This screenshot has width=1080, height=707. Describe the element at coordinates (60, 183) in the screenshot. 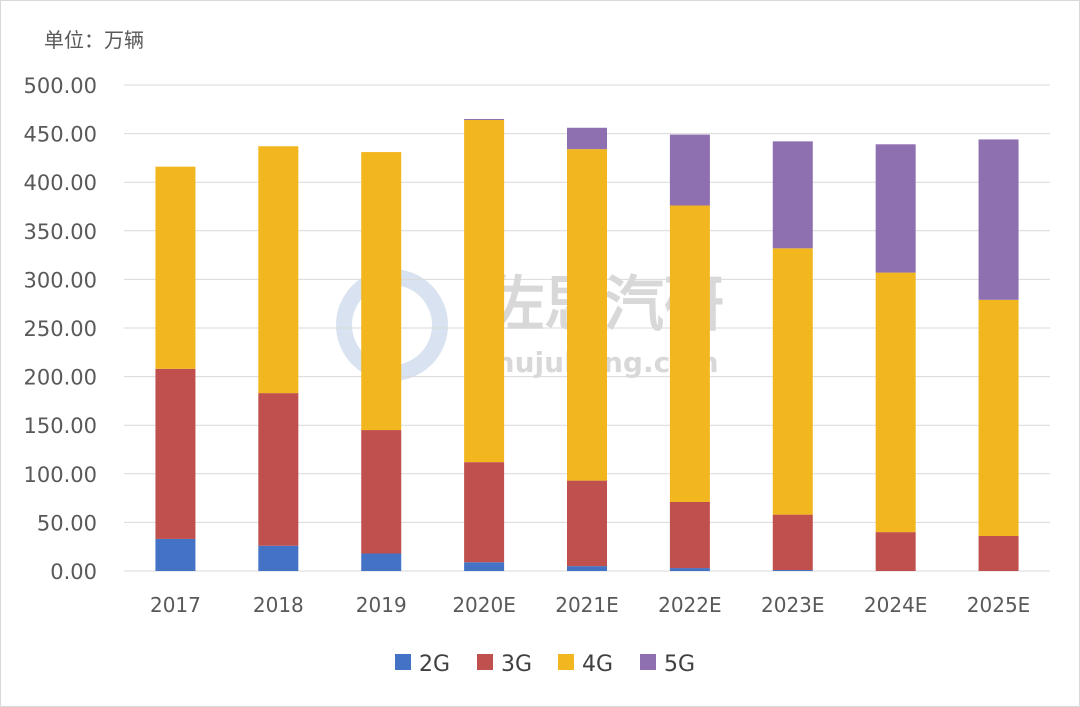

I see `y-tick-label: 400.00` at that location.